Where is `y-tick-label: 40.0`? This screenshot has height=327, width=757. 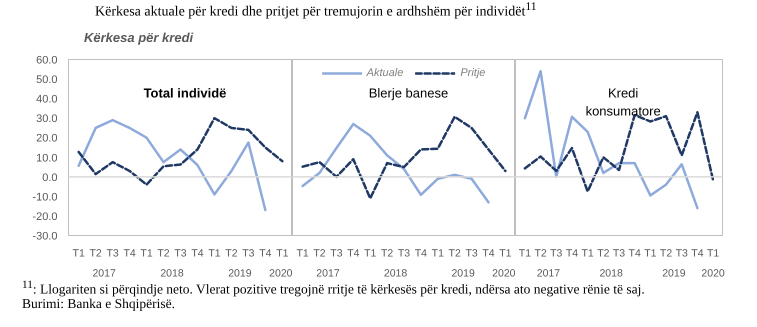
y-tick-label: 40.0 is located at coordinates (47, 100).